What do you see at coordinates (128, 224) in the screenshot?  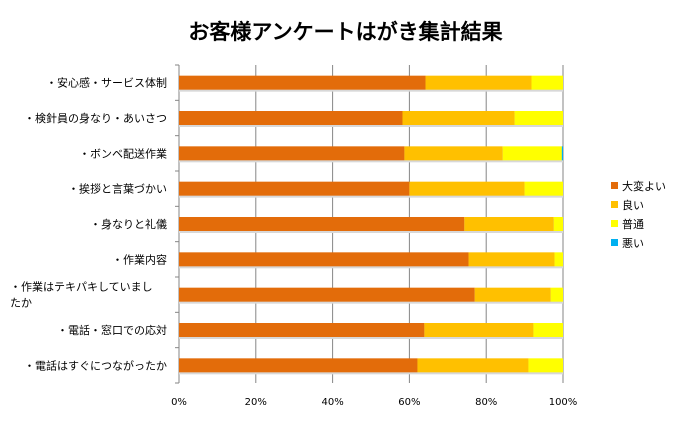 I see `category-label: ・身なりと礼儀` at bounding box center [128, 224].